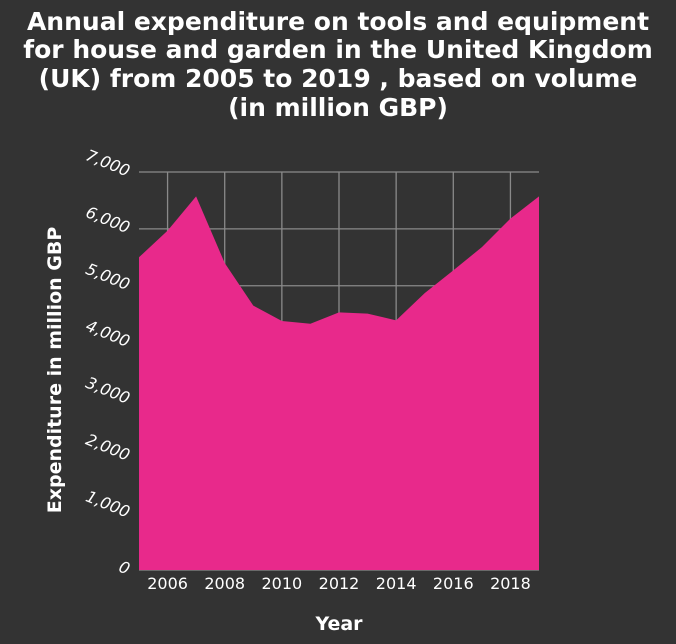 This screenshot has height=644, width=676. I want to click on x-tick-label-2018: 2018, so click(510, 583).